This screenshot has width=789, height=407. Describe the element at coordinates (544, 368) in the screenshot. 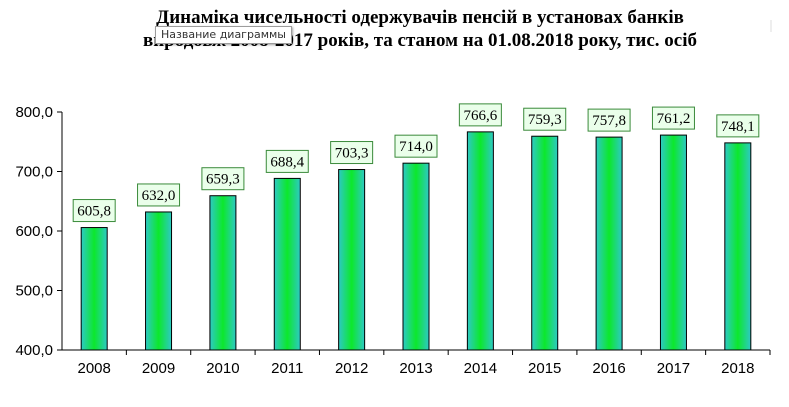

I see `x-tick-label: 2015` at that location.